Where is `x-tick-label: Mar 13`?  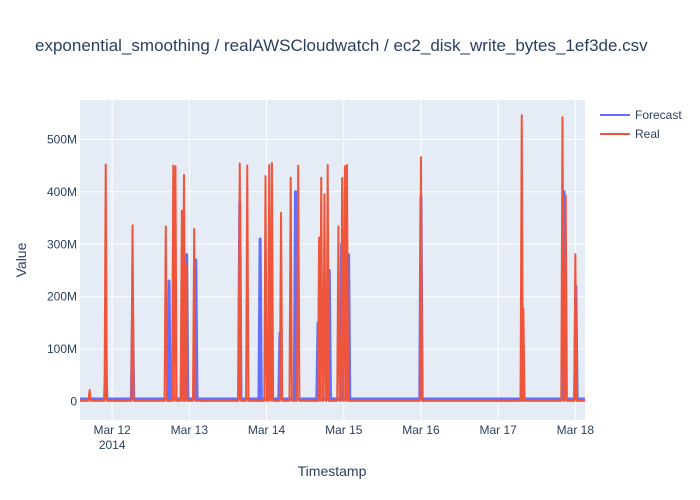 x-tick-label: Mar 13 is located at coordinates (190, 430).